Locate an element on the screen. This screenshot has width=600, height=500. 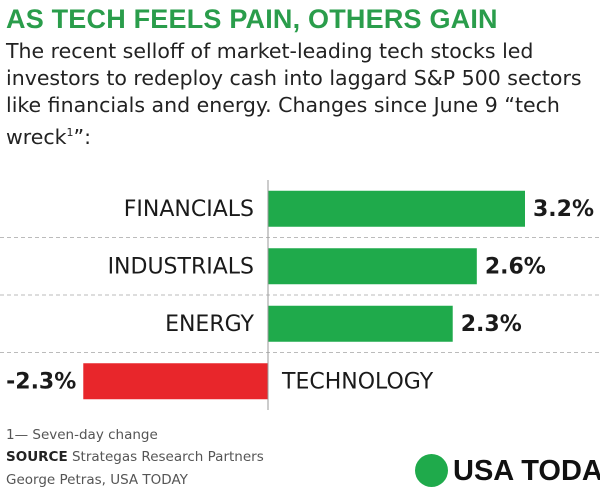
source: Strategas Research Partners is located at coordinates (167, 457).